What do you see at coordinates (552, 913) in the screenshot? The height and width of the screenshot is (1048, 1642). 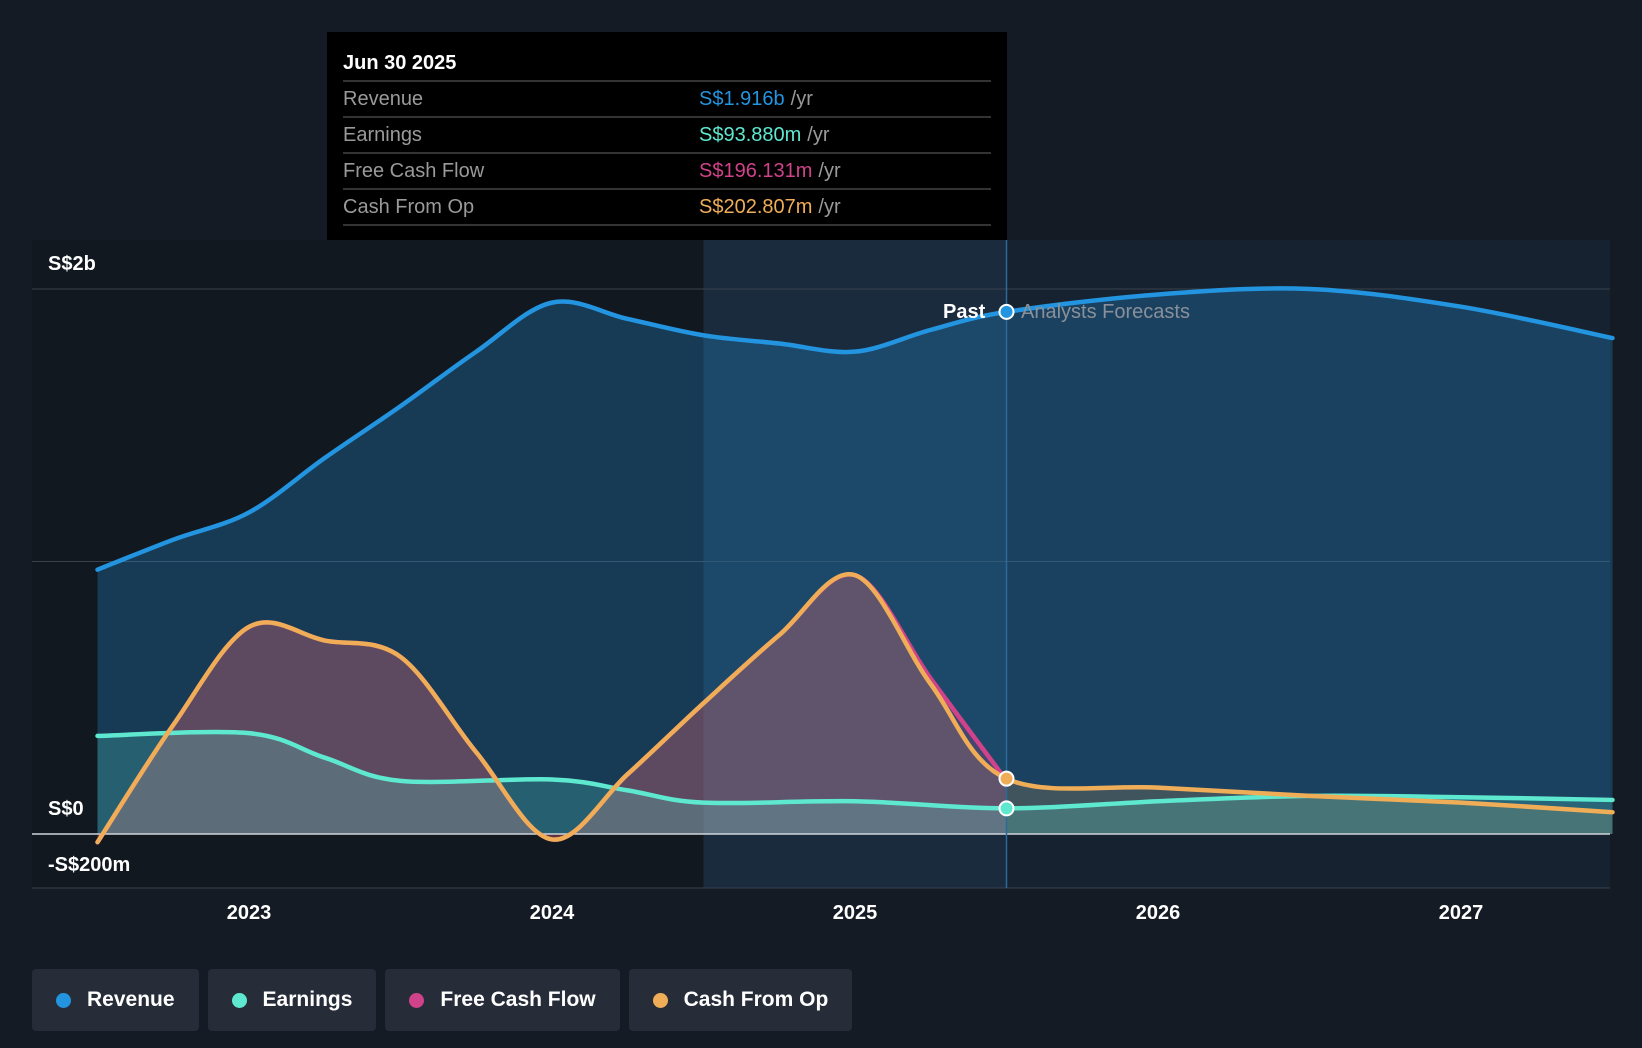 I see `x-tick-label: 2024` at bounding box center [552, 913].